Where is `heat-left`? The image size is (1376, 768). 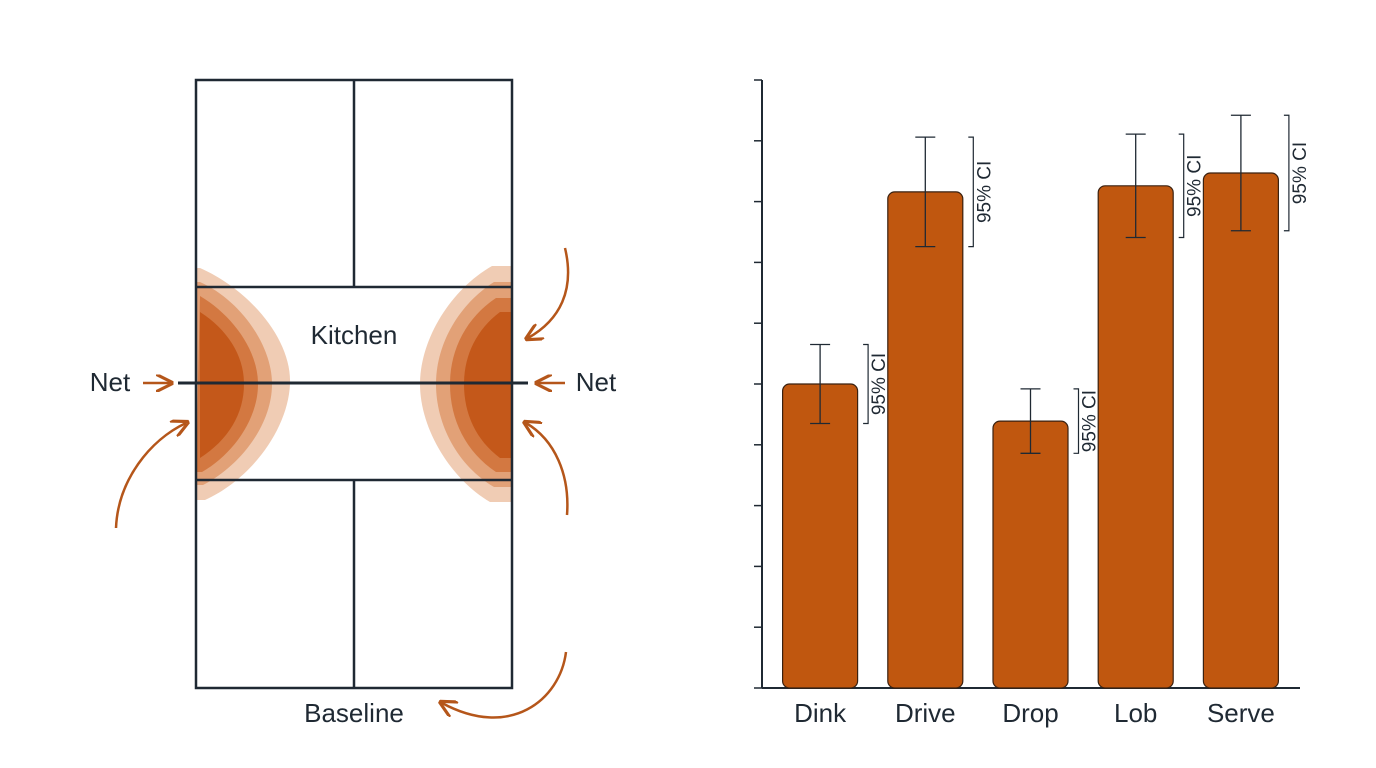
heat-left is located at coordinates (243, 384).